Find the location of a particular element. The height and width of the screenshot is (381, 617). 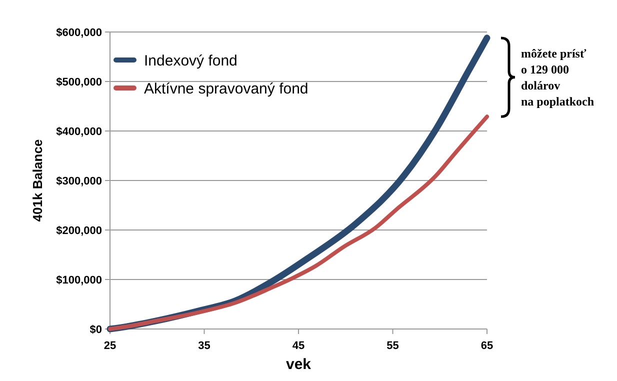

x-tick-label: 45 is located at coordinates (298, 346).